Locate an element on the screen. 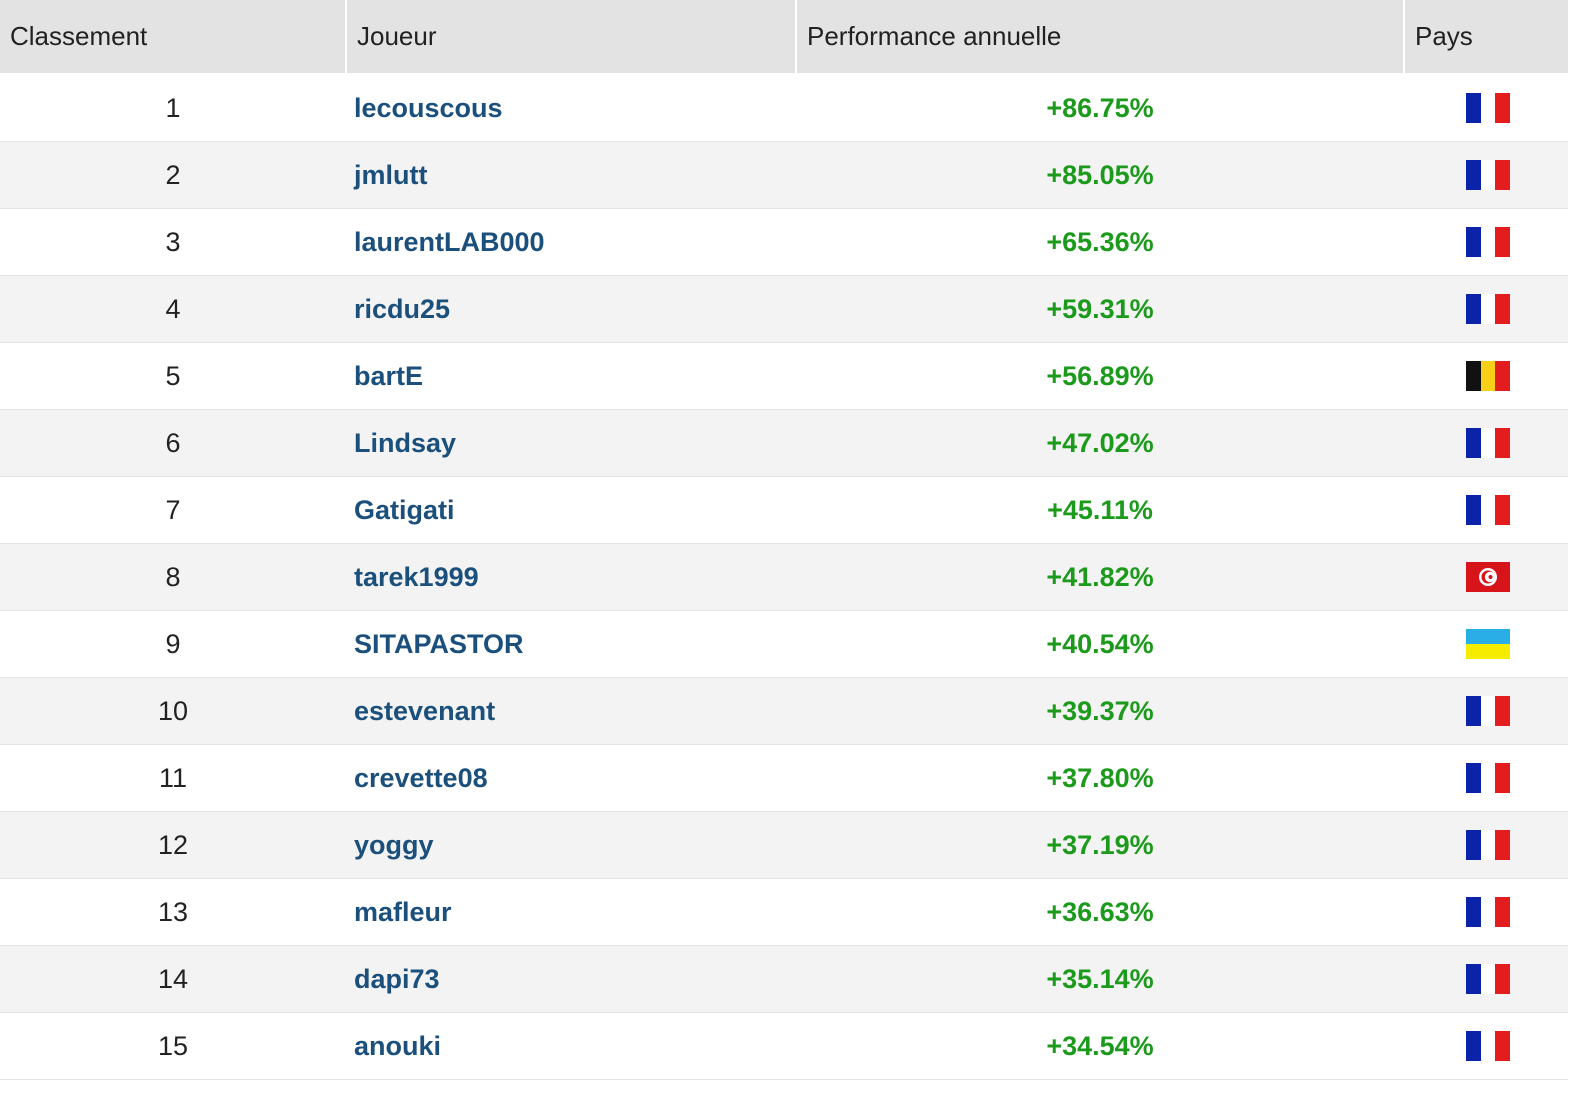 This screenshot has width=1583, height=1097. player-cell: estevenant is located at coordinates (571, 711).